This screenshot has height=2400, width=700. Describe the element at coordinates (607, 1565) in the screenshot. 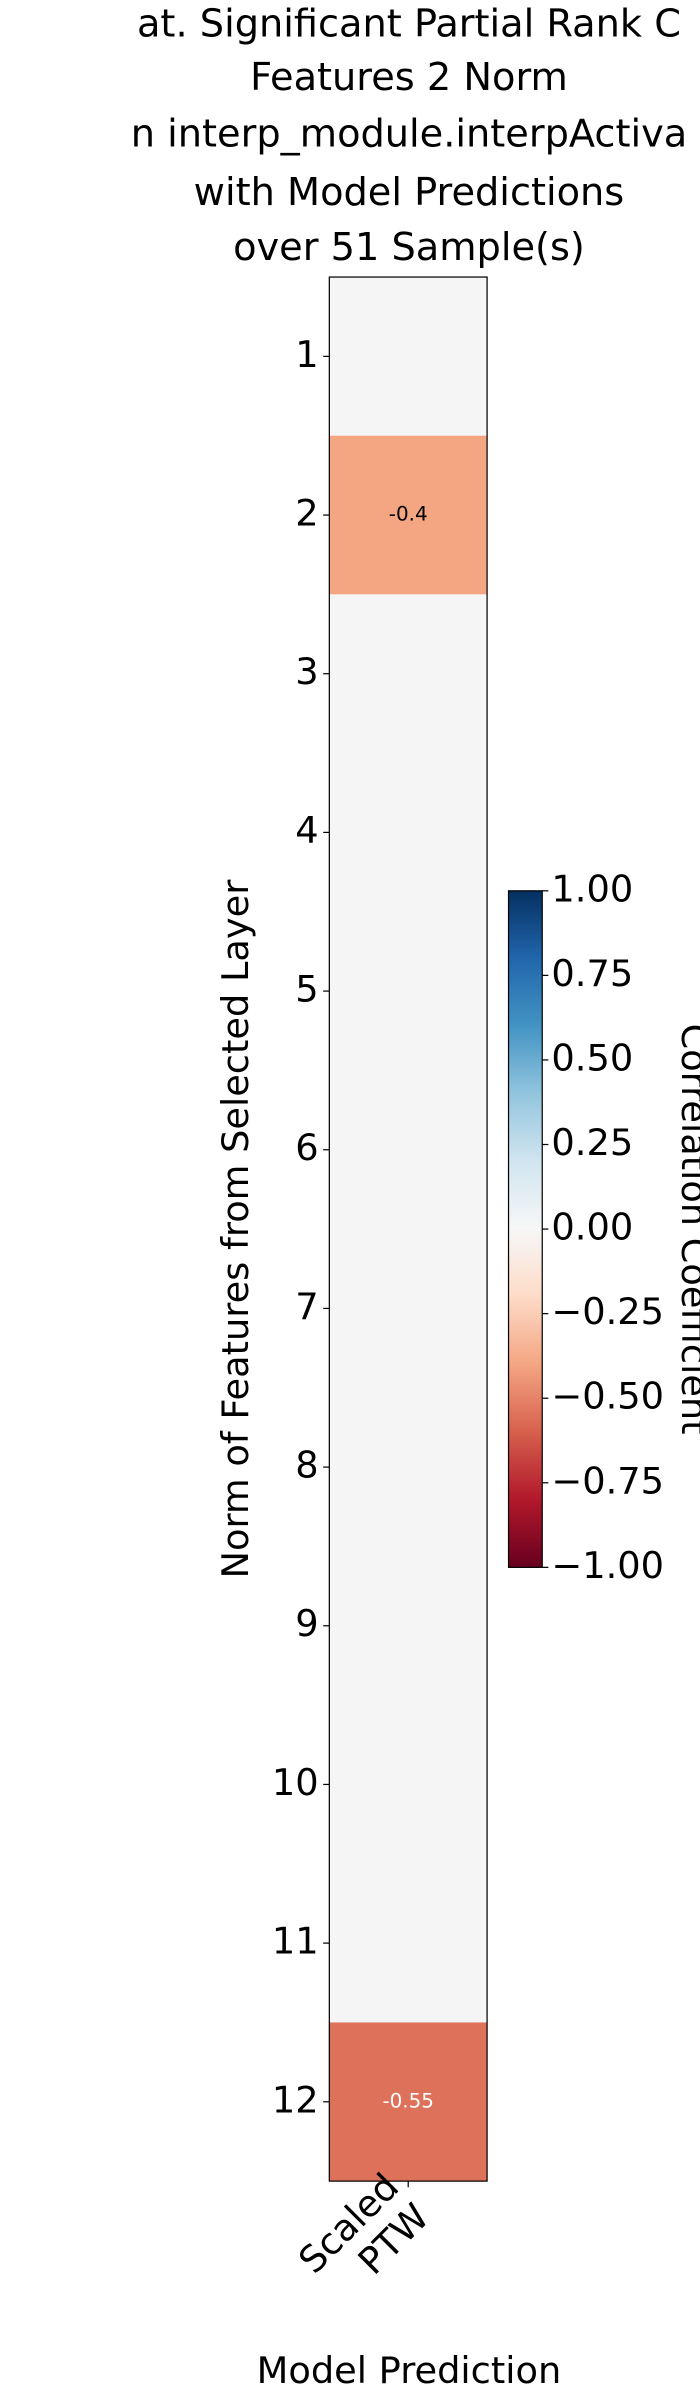

I see `colorbar-tick-label: −1.00` at that location.